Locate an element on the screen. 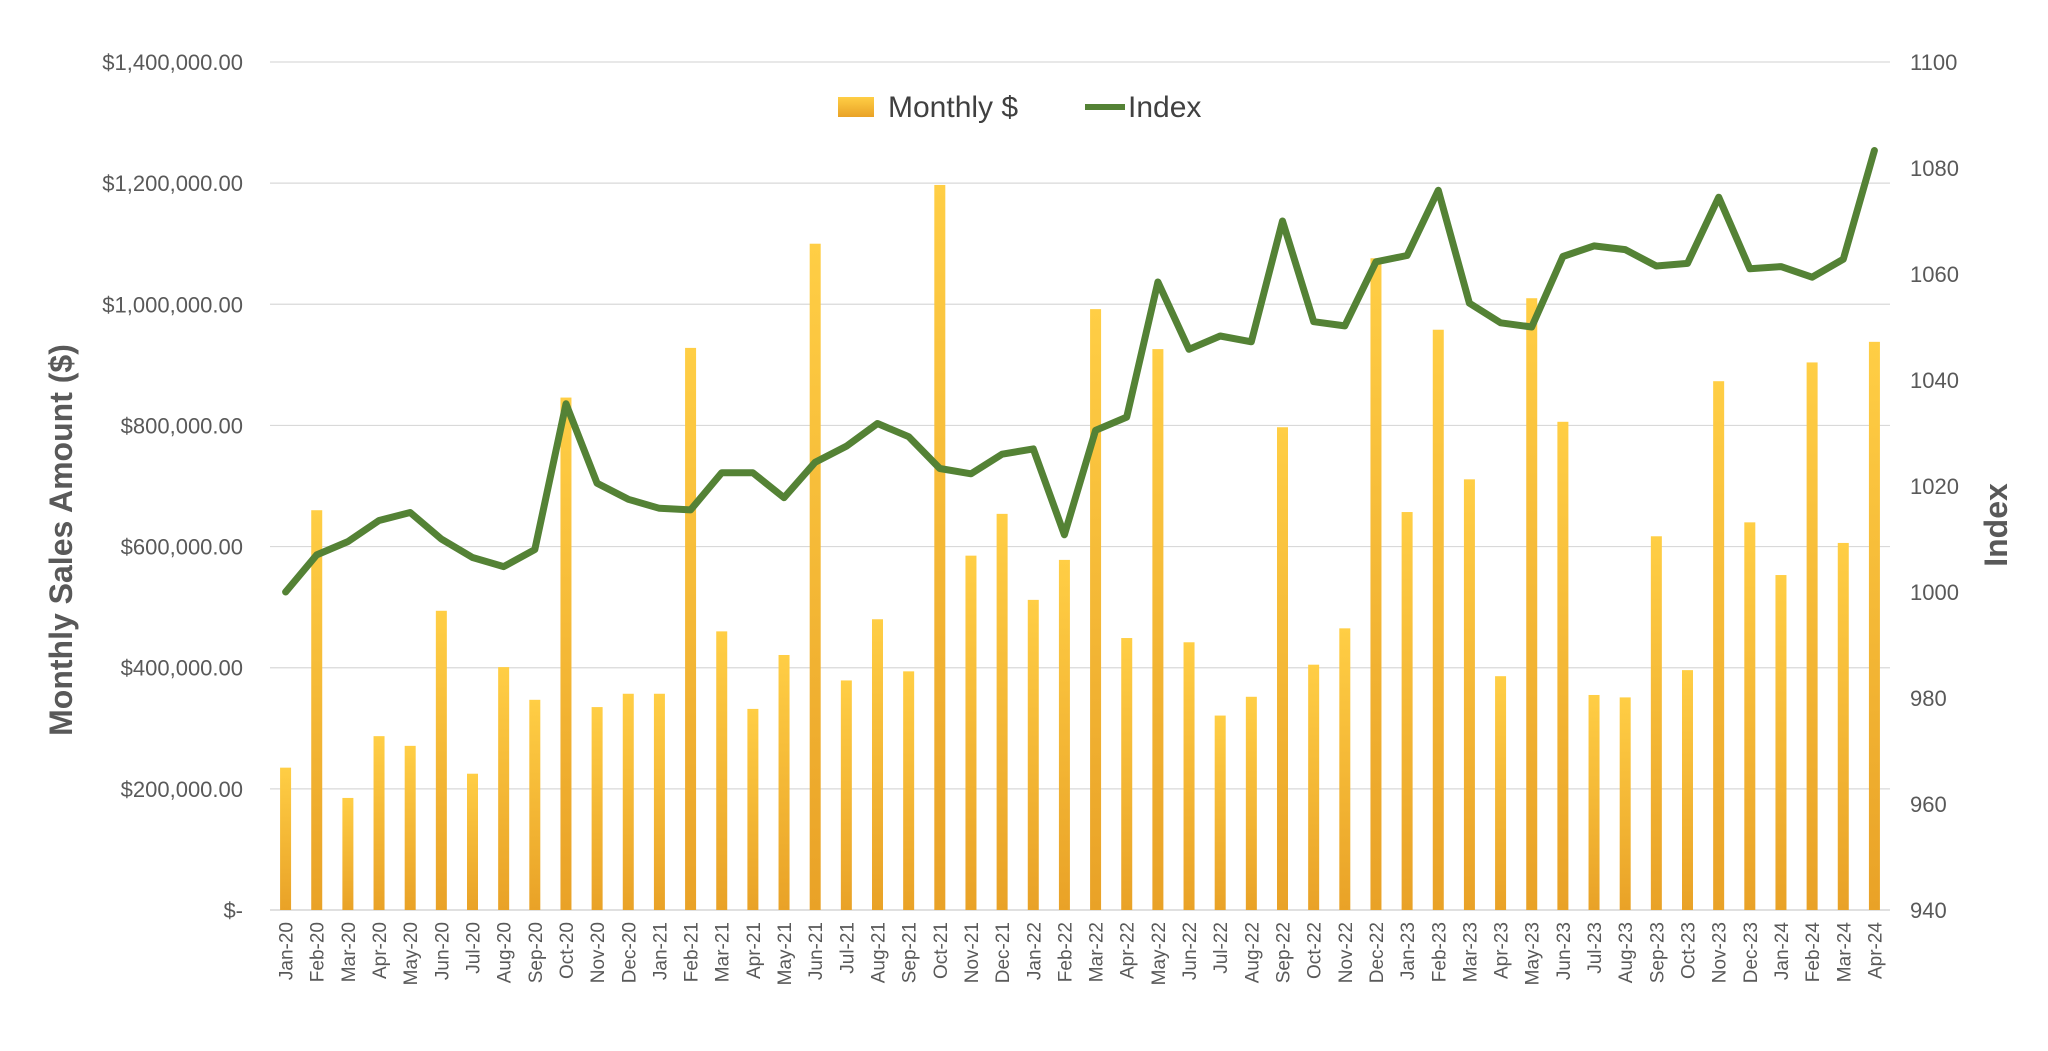 The image size is (2048, 1051). x-tick-label: Feb-24 is located at coordinates (1813, 952).